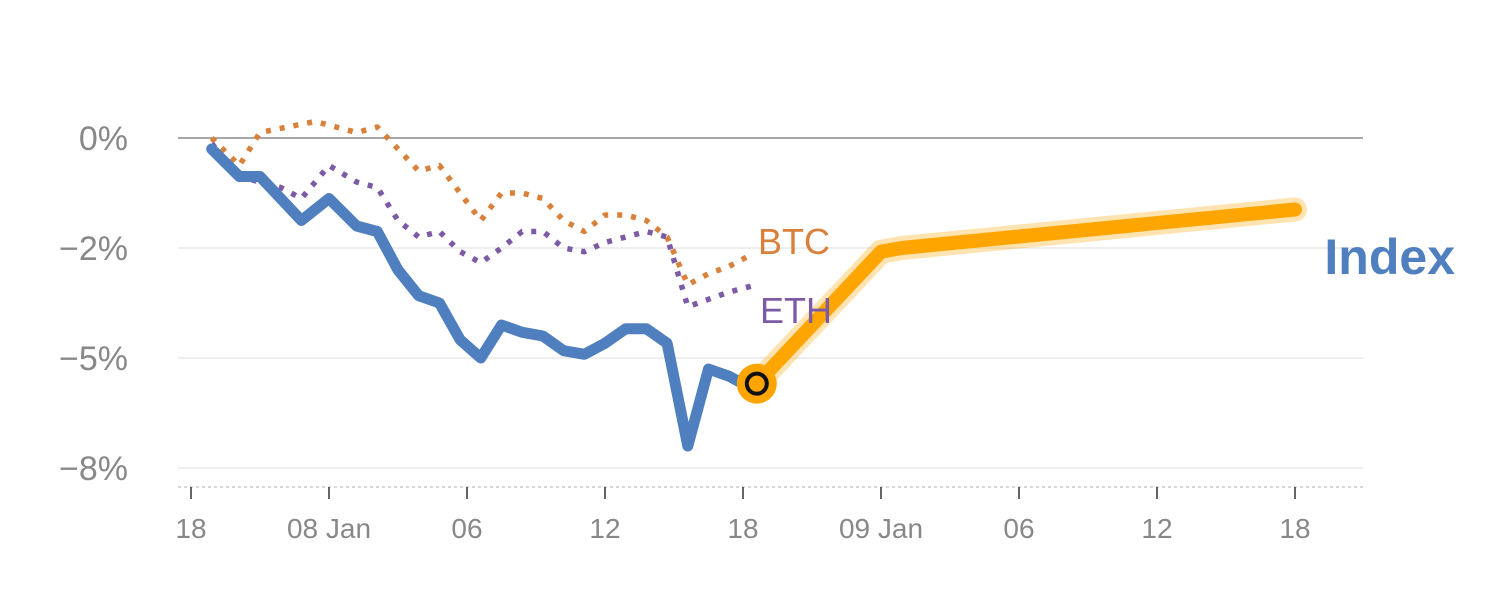 The width and height of the screenshot is (1500, 600). I want to click on eth-series-line, so click(483, 225).